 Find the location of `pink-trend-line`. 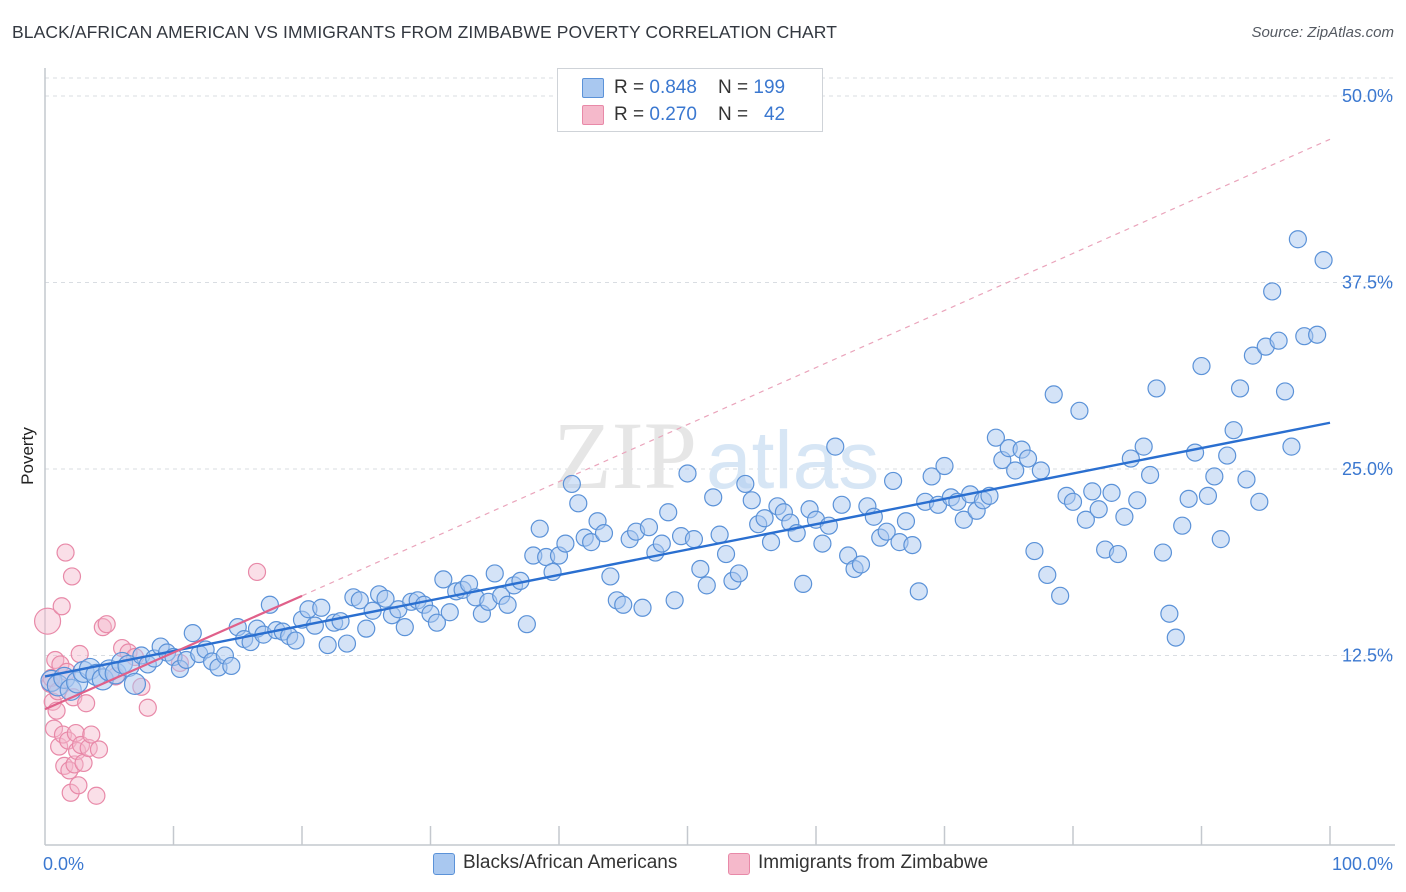

pink-trend-line is located at coordinates (173, 652).